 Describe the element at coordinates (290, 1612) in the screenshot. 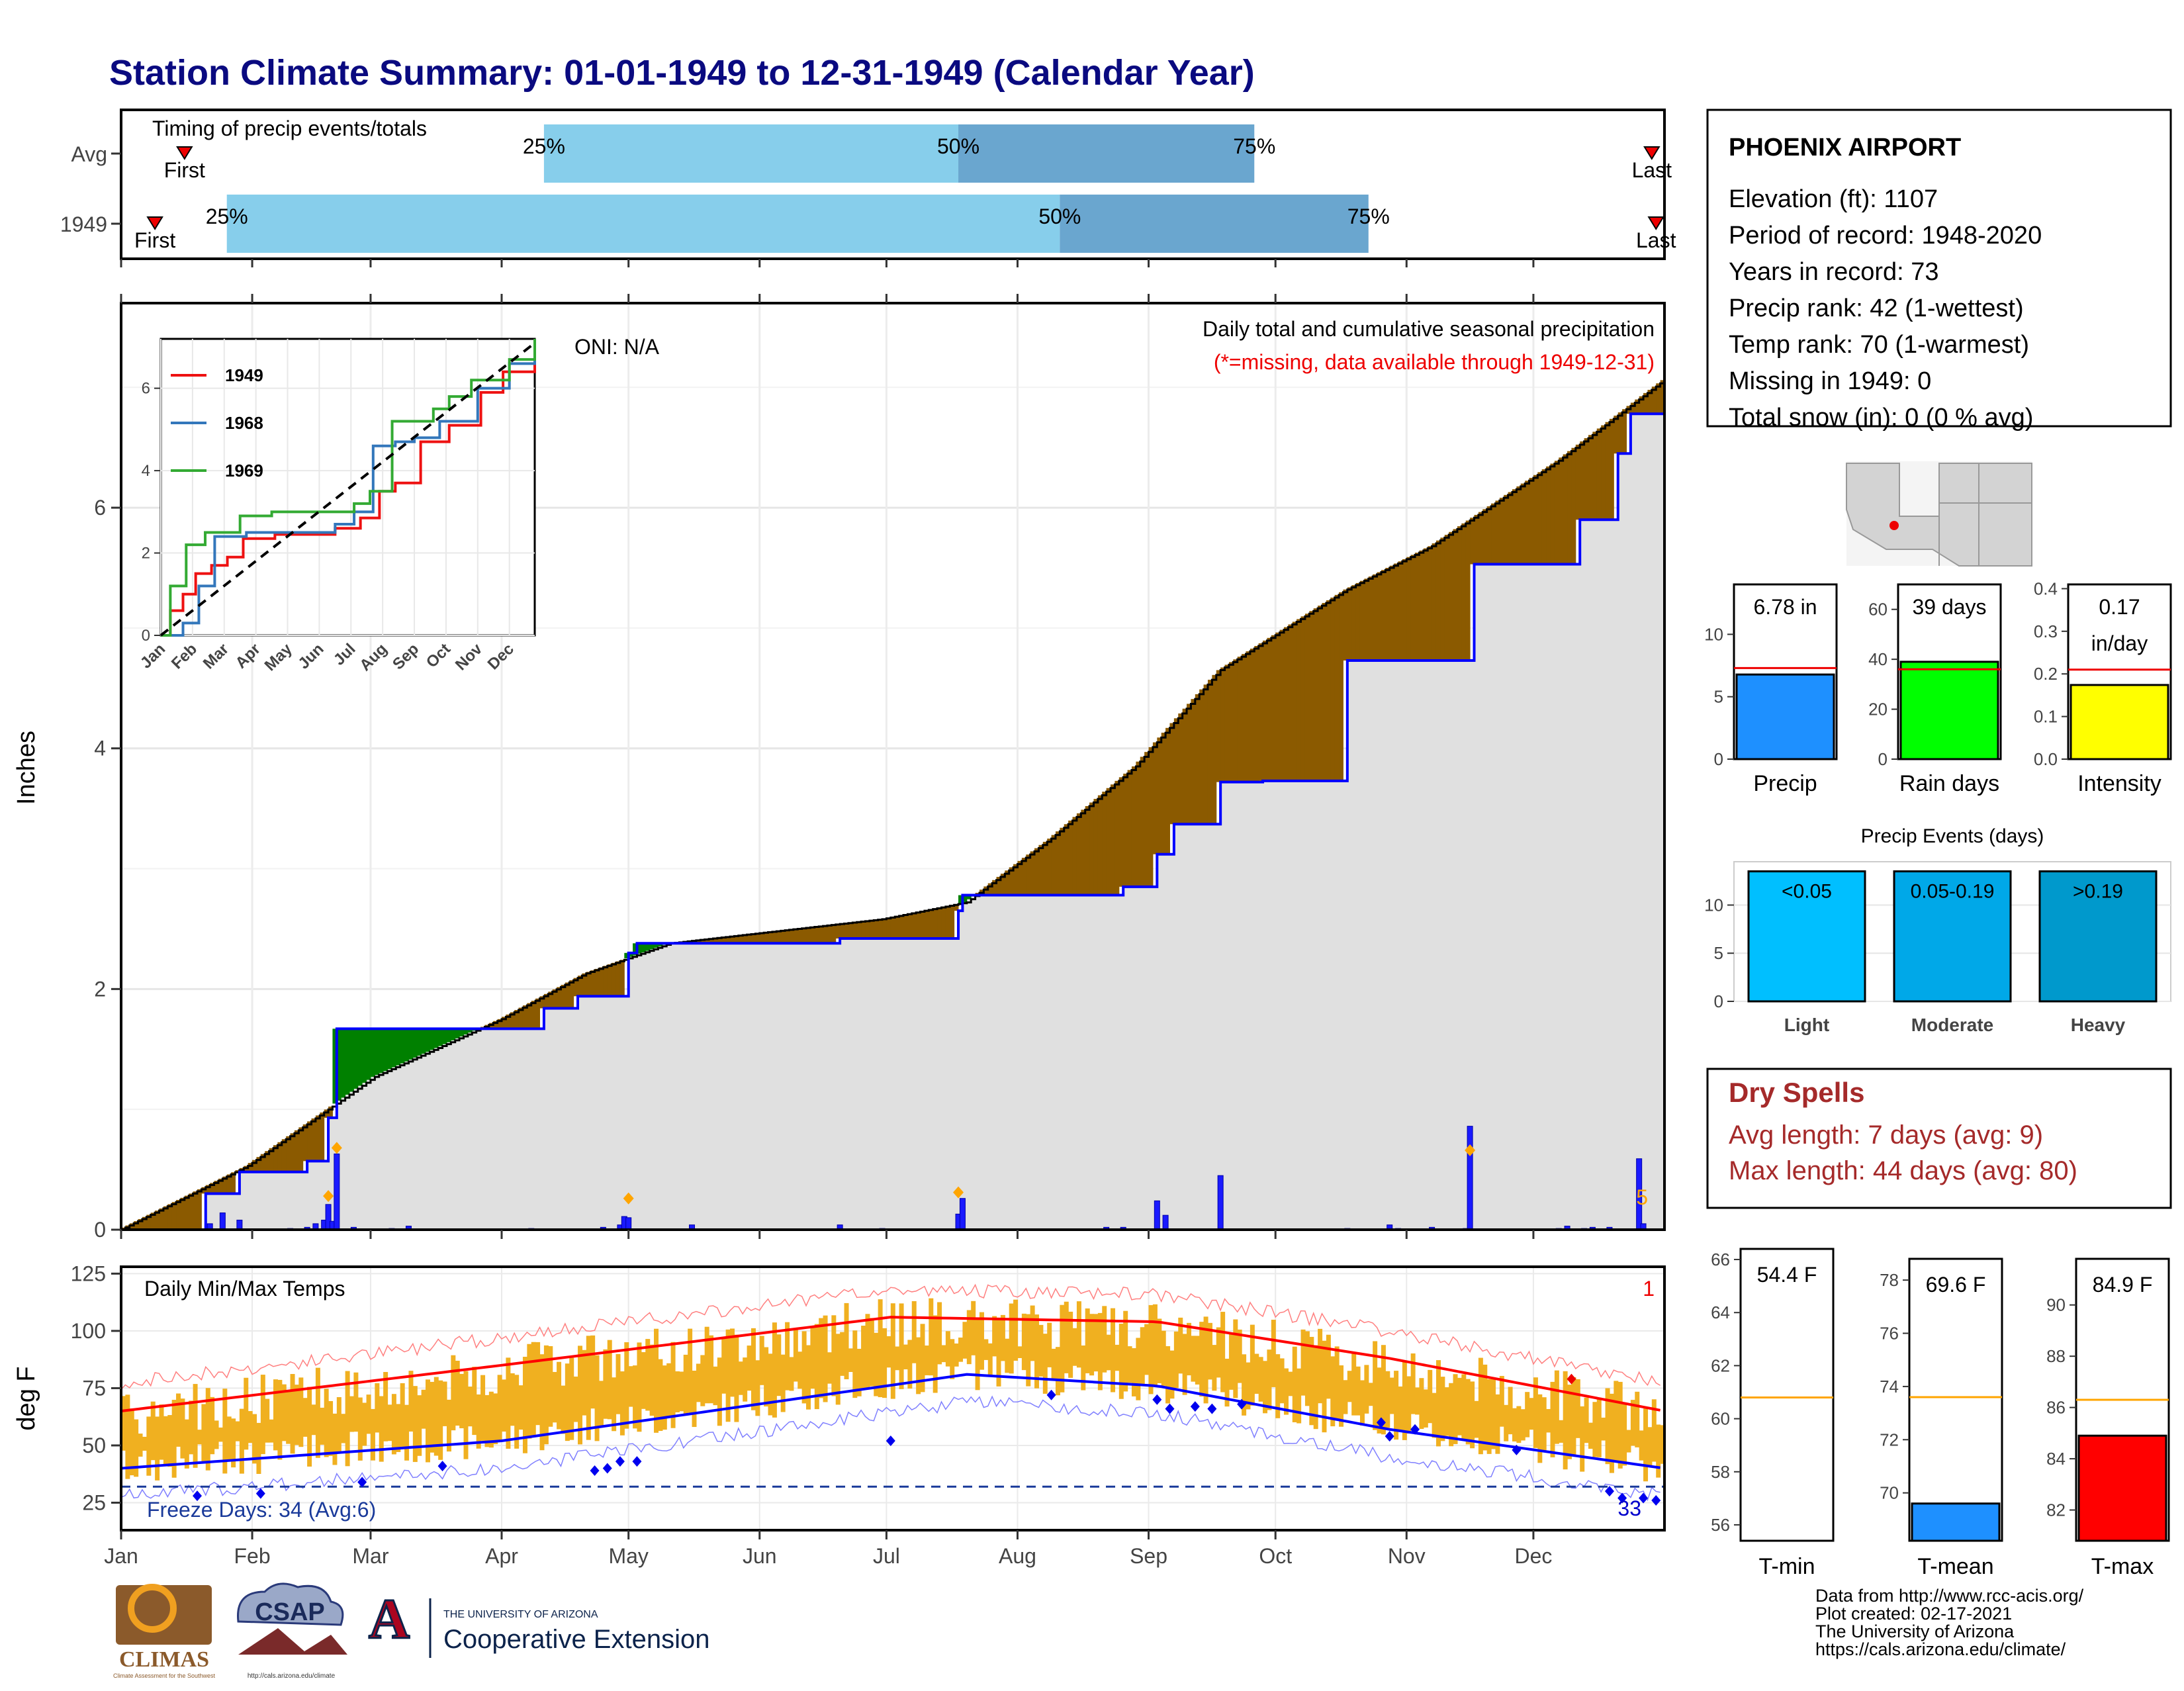

I see `csap-logo-text: CSAP` at that location.